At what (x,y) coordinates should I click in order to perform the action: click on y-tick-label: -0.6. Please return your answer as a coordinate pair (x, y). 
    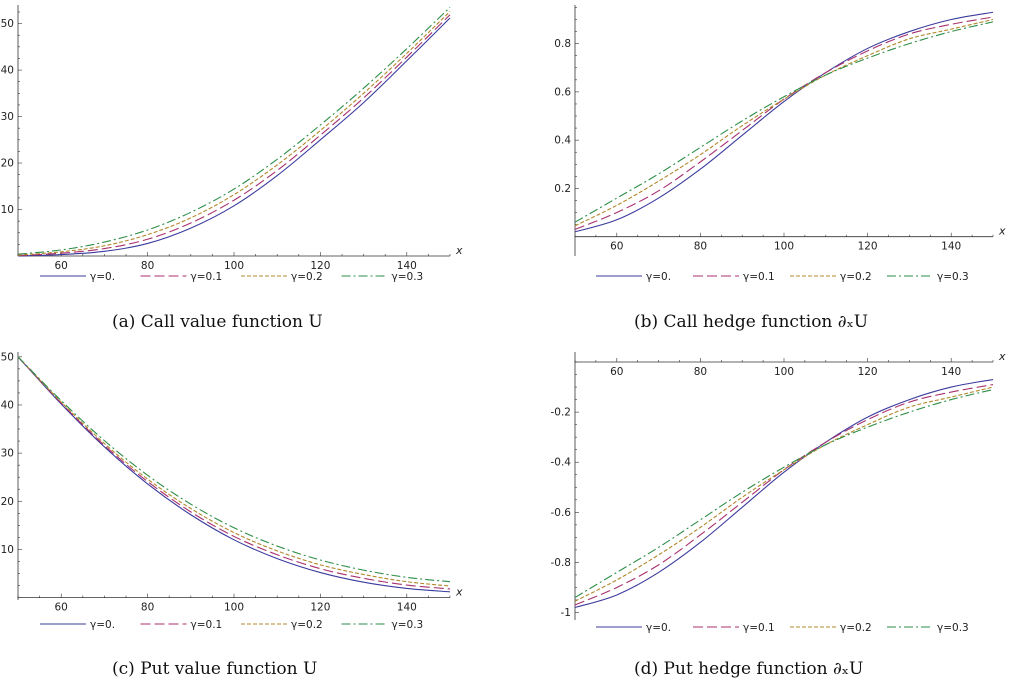
    Looking at the image, I should click on (561, 513).